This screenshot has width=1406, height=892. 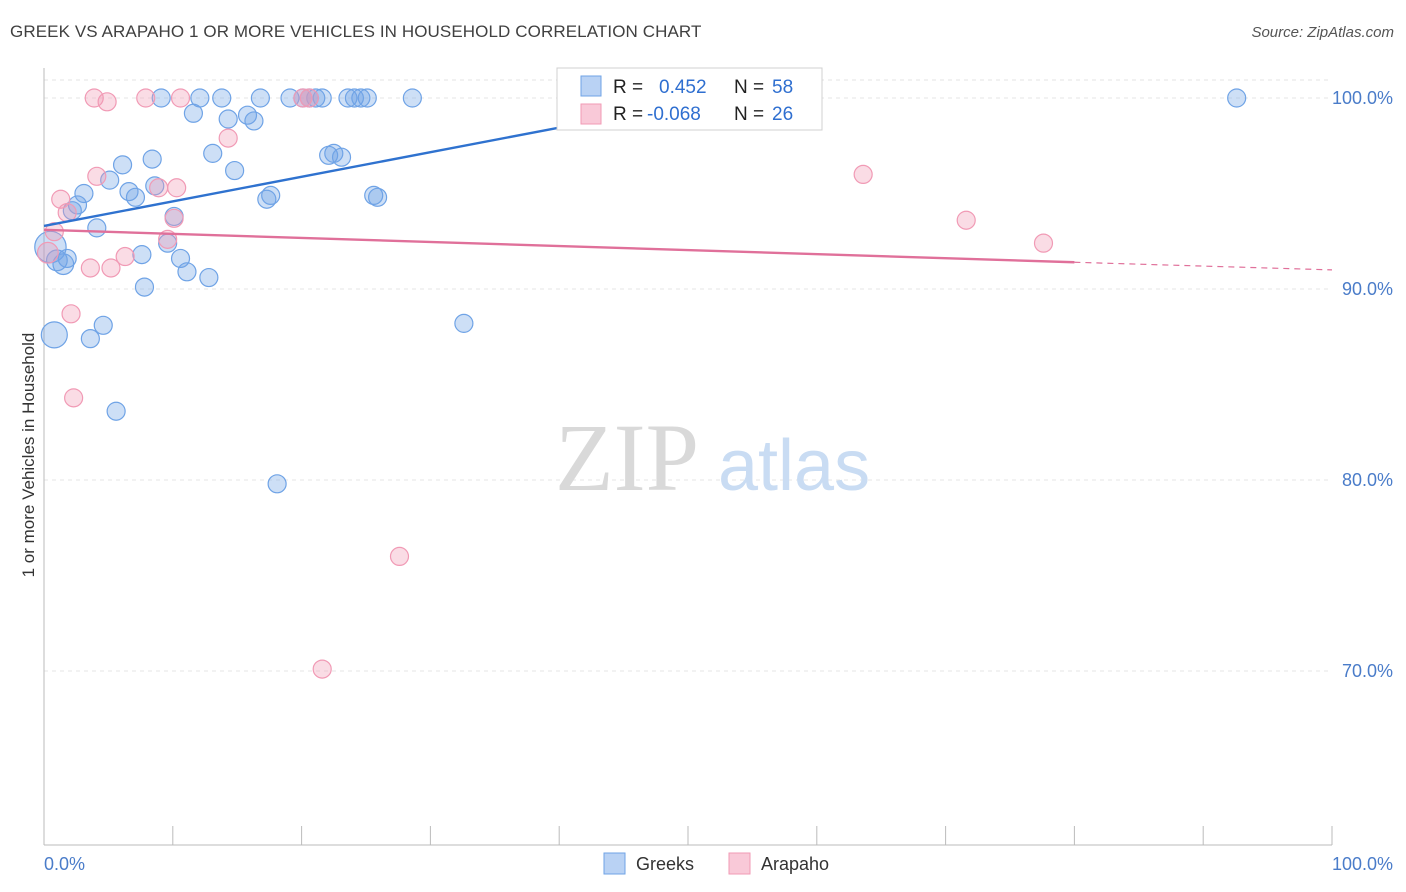 What do you see at coordinates (674, 114) in the screenshot?
I see `legend-r-value-arapaho: -0.068` at bounding box center [674, 114].